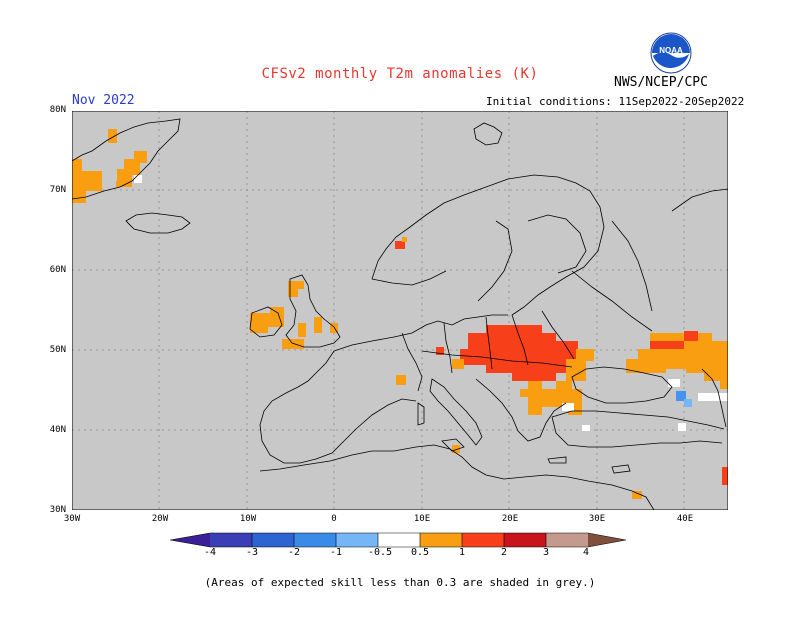 Image resolution: width=800 pixels, height=618 pixels. I want to click on lat-label-50n: 50N, so click(57, 350).